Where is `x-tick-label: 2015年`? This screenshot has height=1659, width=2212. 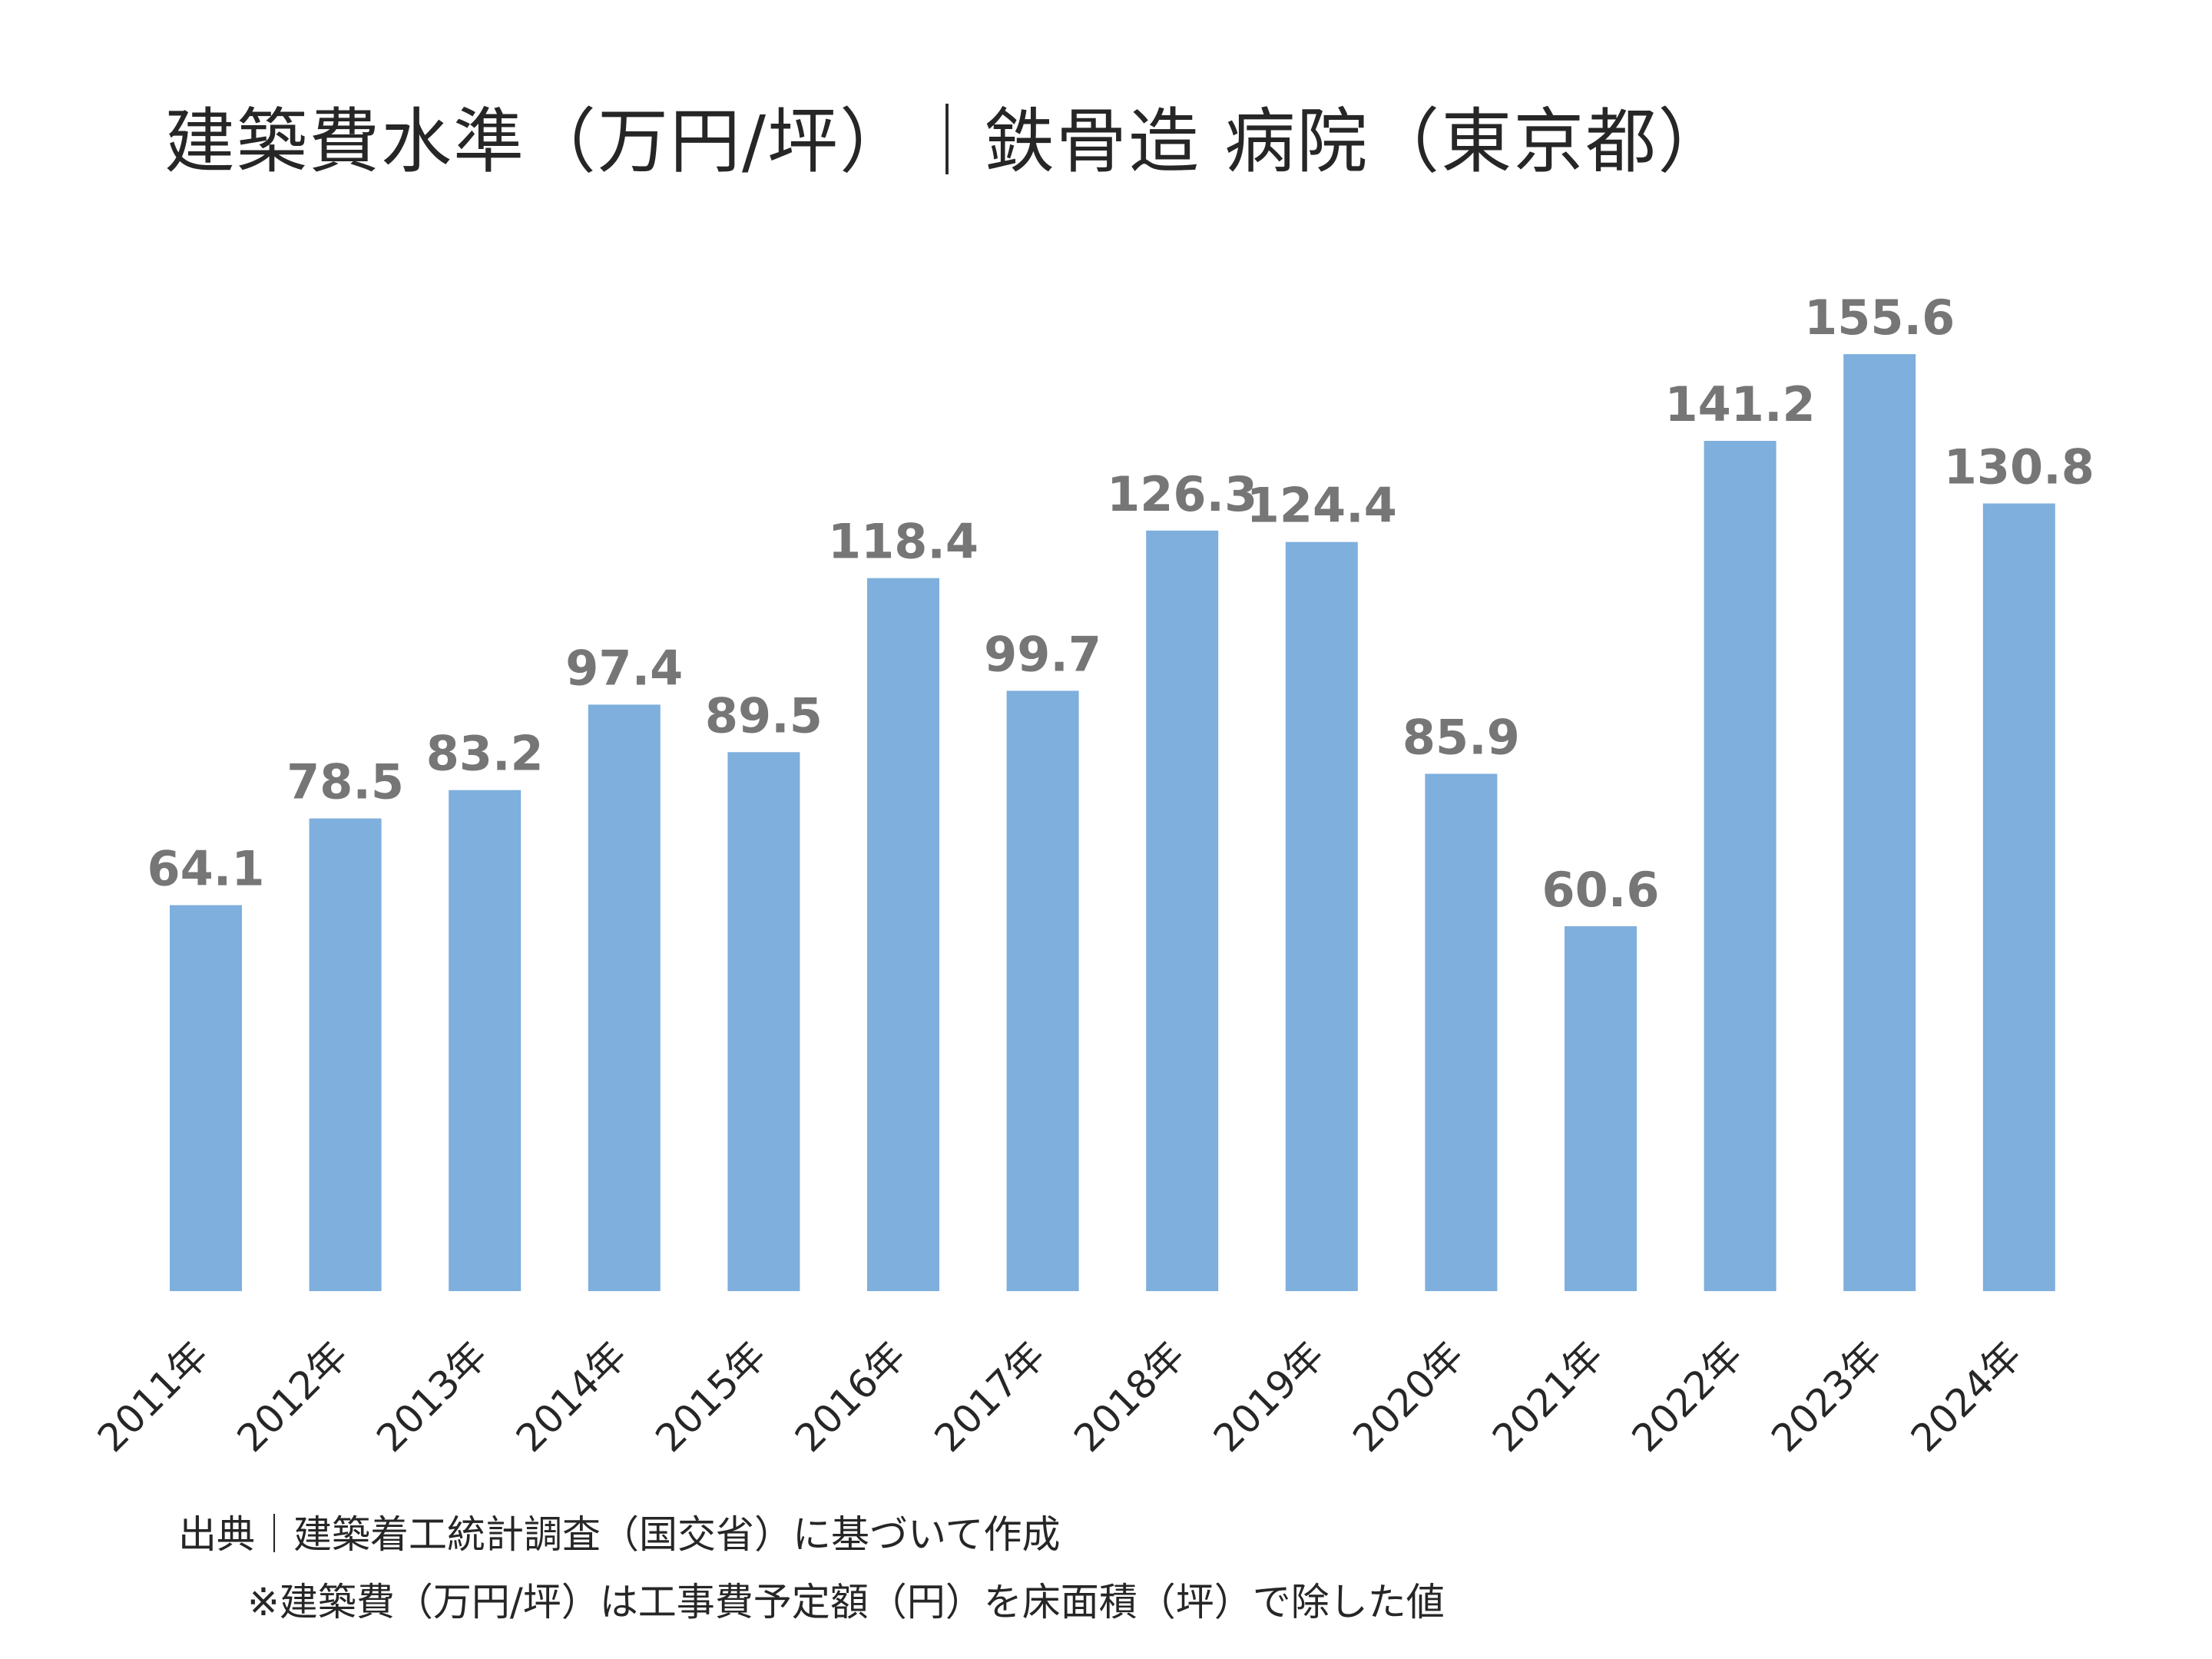 x-tick-label: 2015年 is located at coordinates (711, 1397).